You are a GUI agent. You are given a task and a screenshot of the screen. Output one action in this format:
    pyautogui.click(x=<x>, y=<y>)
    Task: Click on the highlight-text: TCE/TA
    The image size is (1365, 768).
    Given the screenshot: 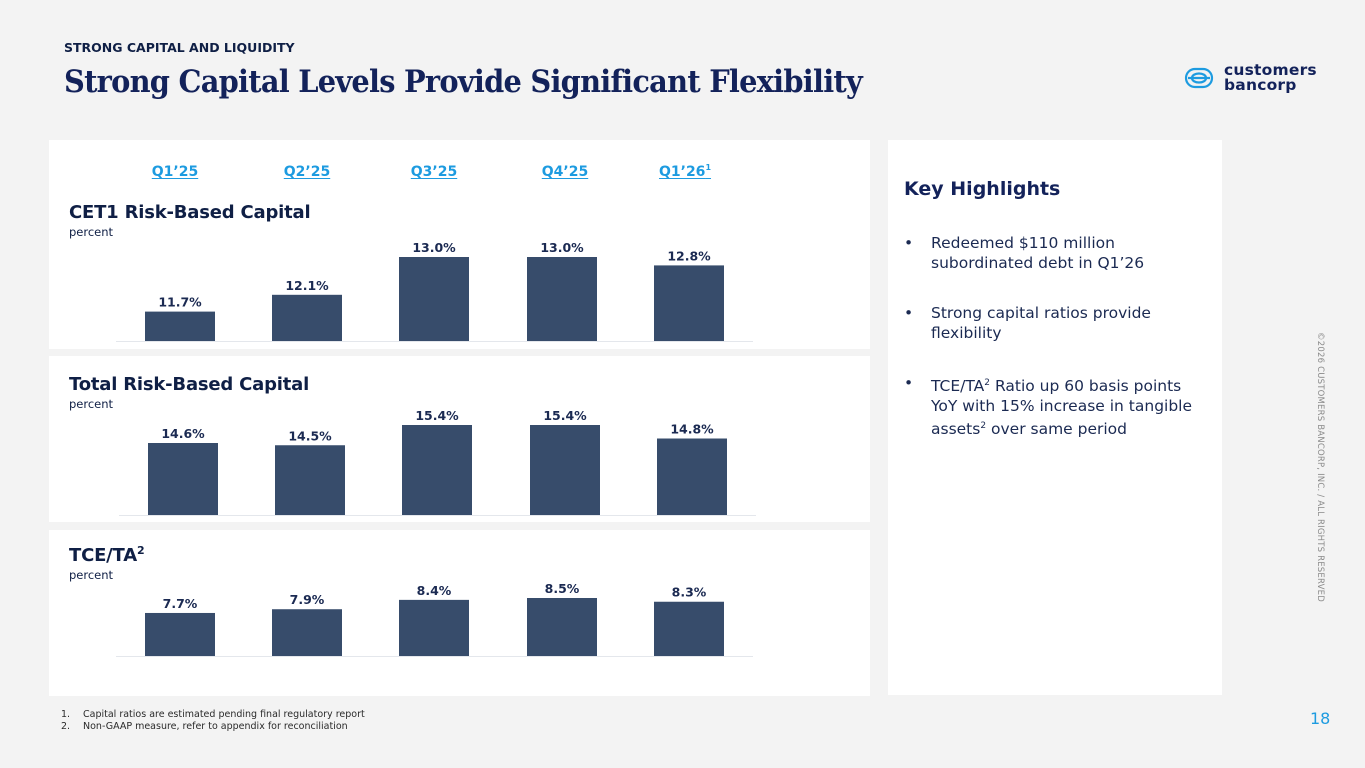 What is the action you would take?
    pyautogui.click(x=958, y=386)
    